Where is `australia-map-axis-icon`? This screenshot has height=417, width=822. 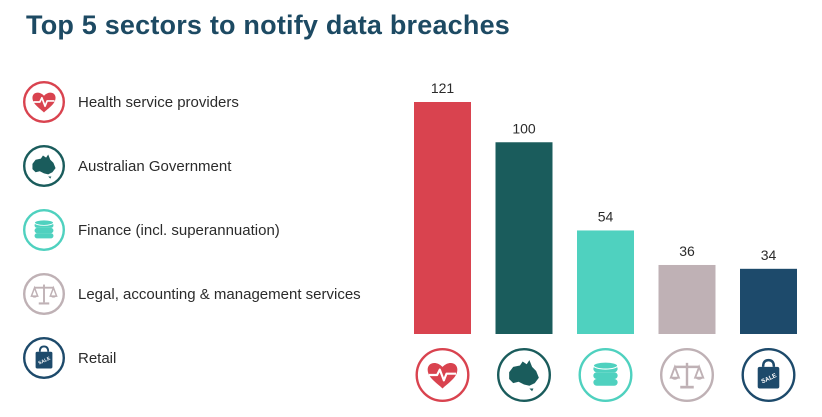 australia-map-axis-icon is located at coordinates (523, 375).